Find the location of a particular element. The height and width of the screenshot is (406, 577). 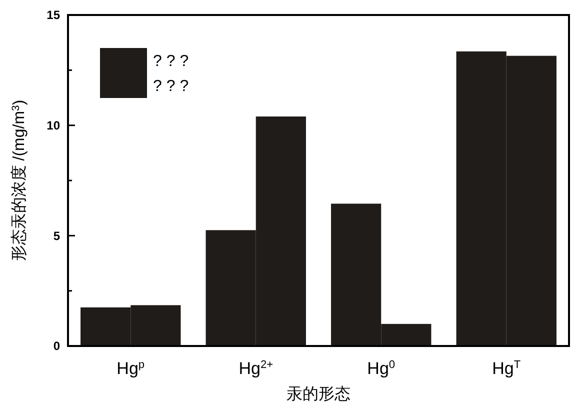

y-tick-label: 15 is located at coordinates (53, 15).